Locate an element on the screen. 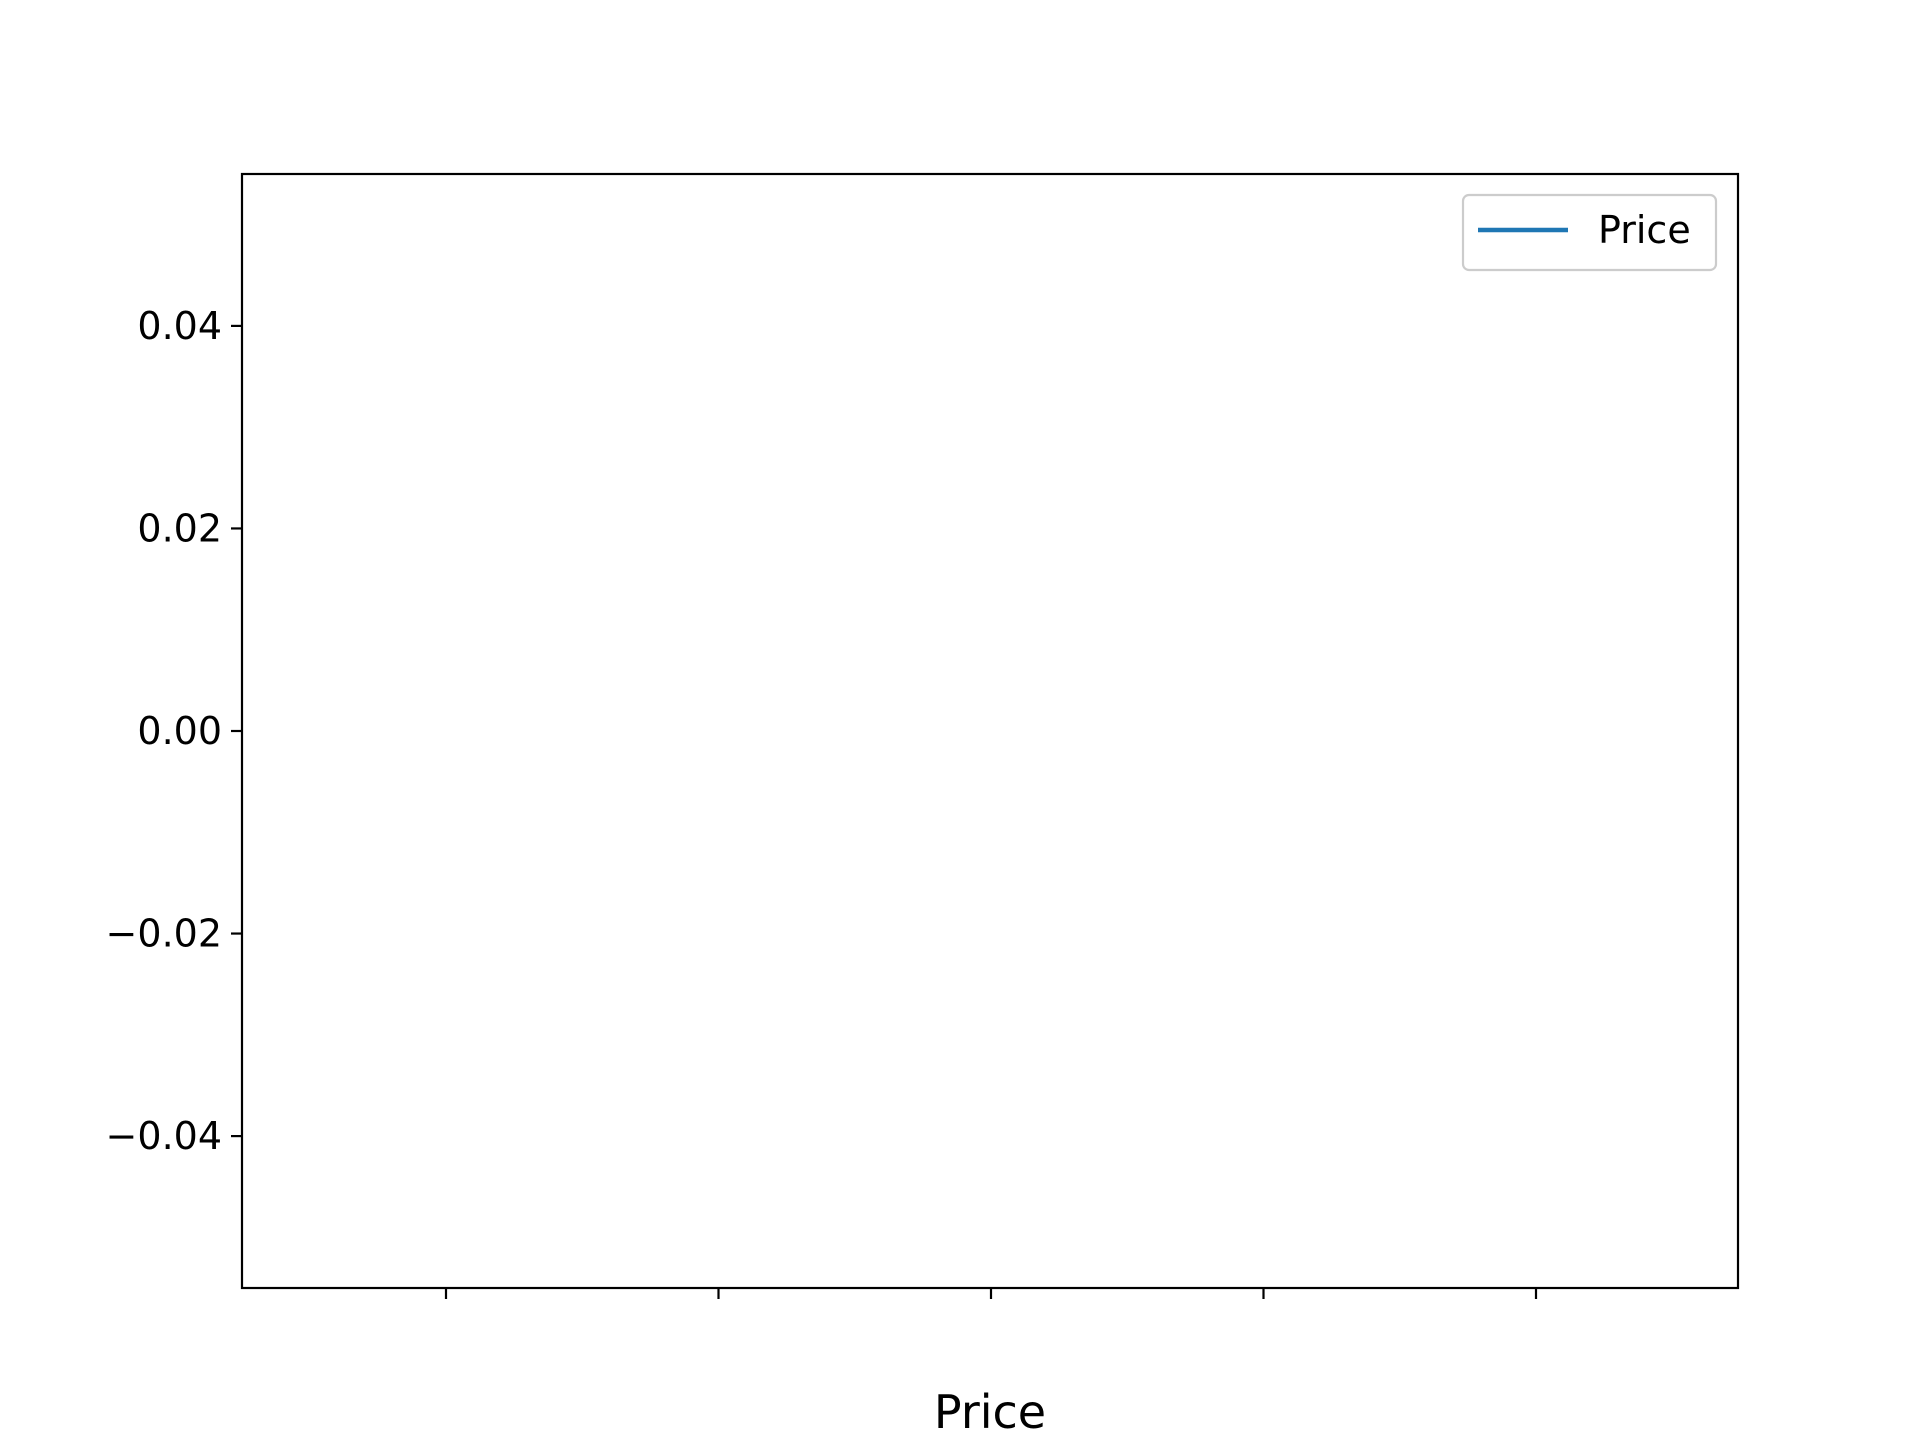 The height and width of the screenshot is (1440, 1920). legend-box is located at coordinates (1589, 232).